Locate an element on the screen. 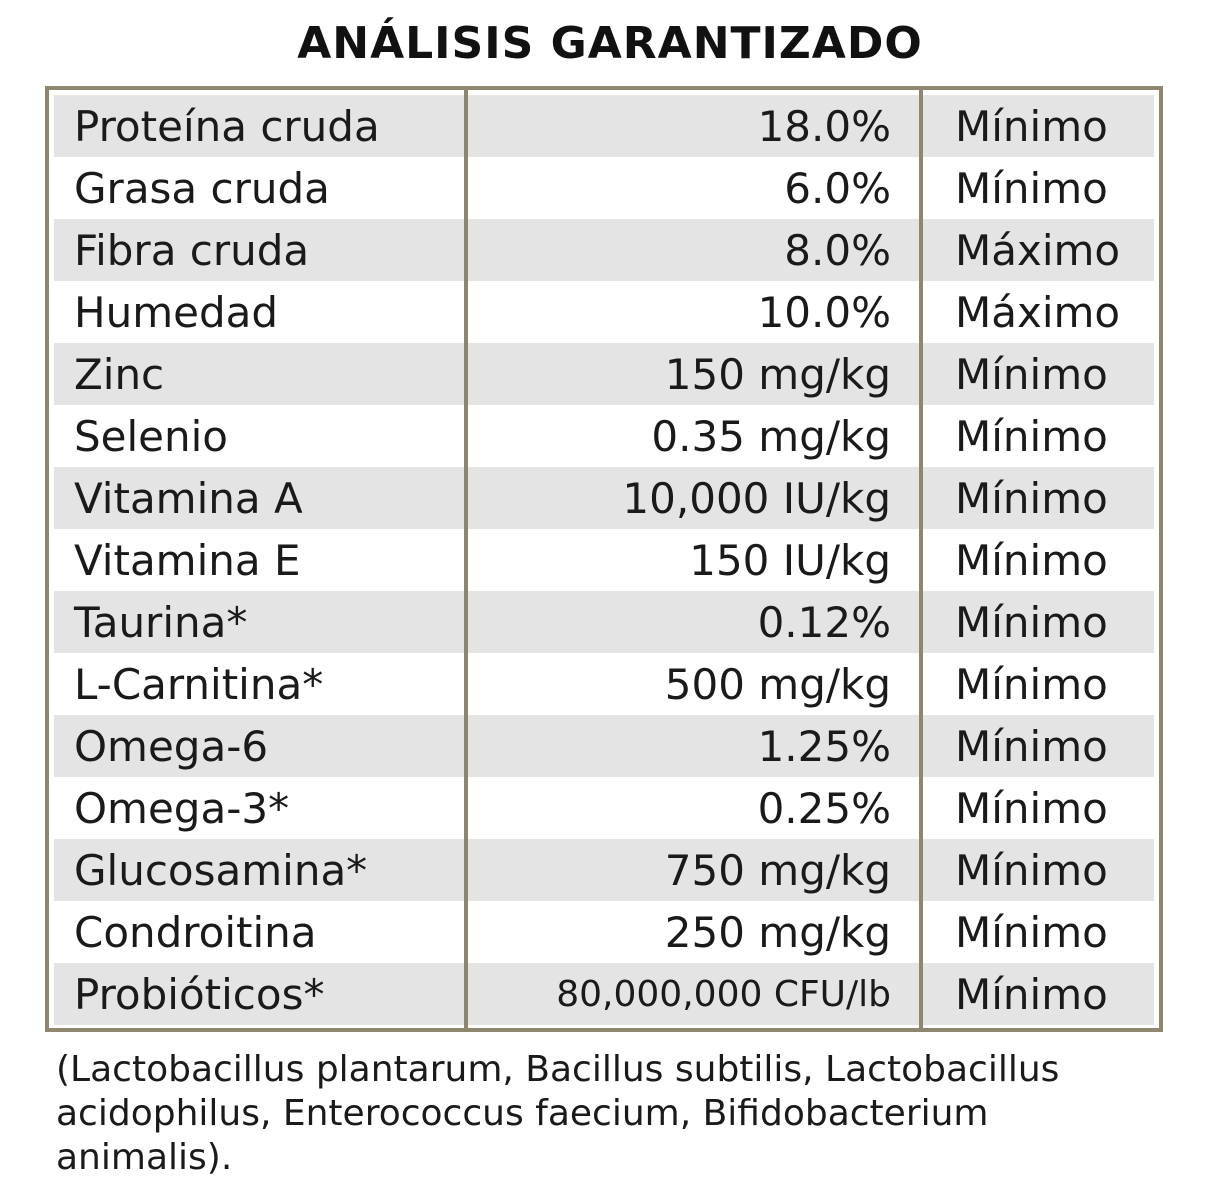  nutrient-value: 0.25% is located at coordinates (824, 808).